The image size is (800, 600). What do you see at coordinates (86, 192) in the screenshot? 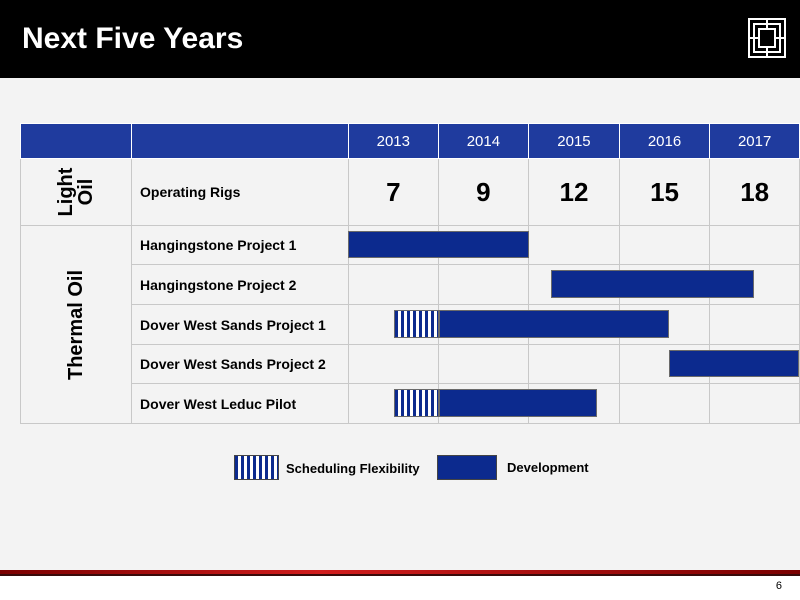
I see `category-label-line: Oil` at bounding box center [86, 192].